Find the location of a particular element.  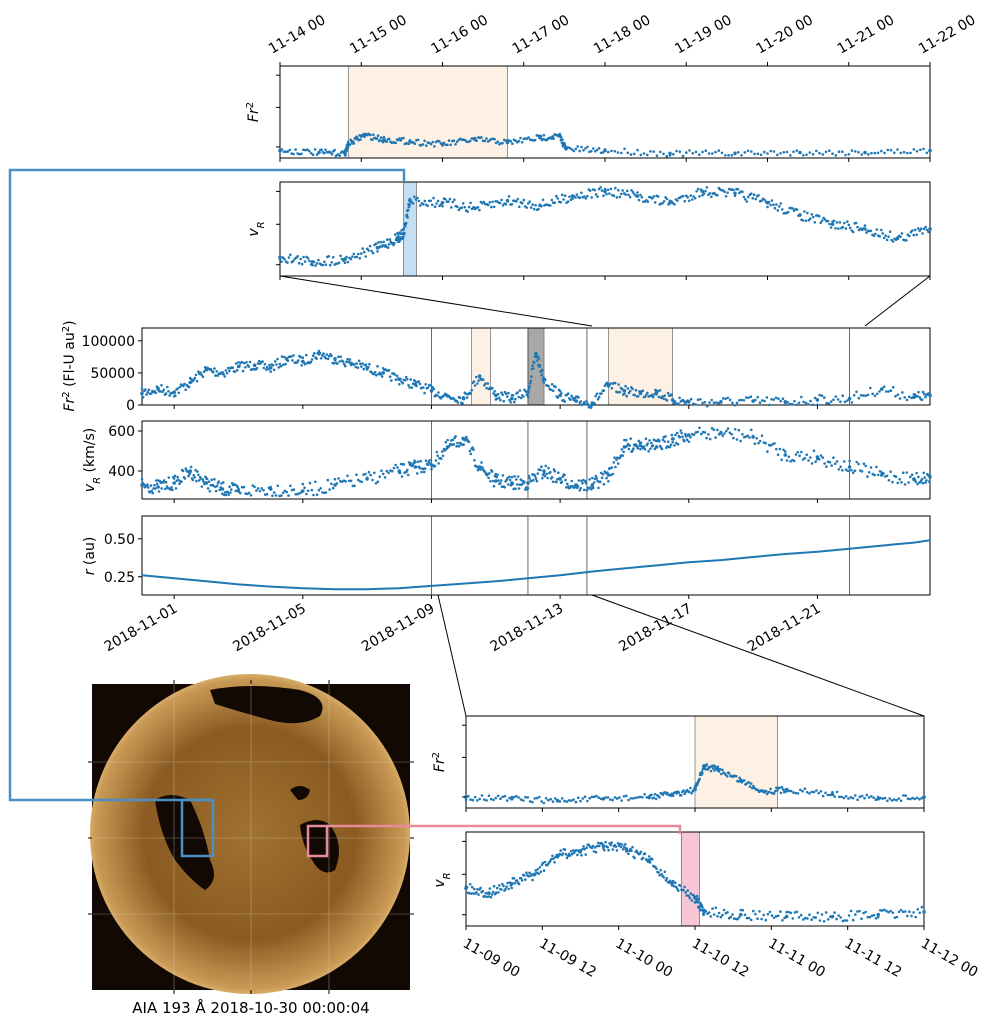

main-fr2-point-point is located at coordinates (383, 373).